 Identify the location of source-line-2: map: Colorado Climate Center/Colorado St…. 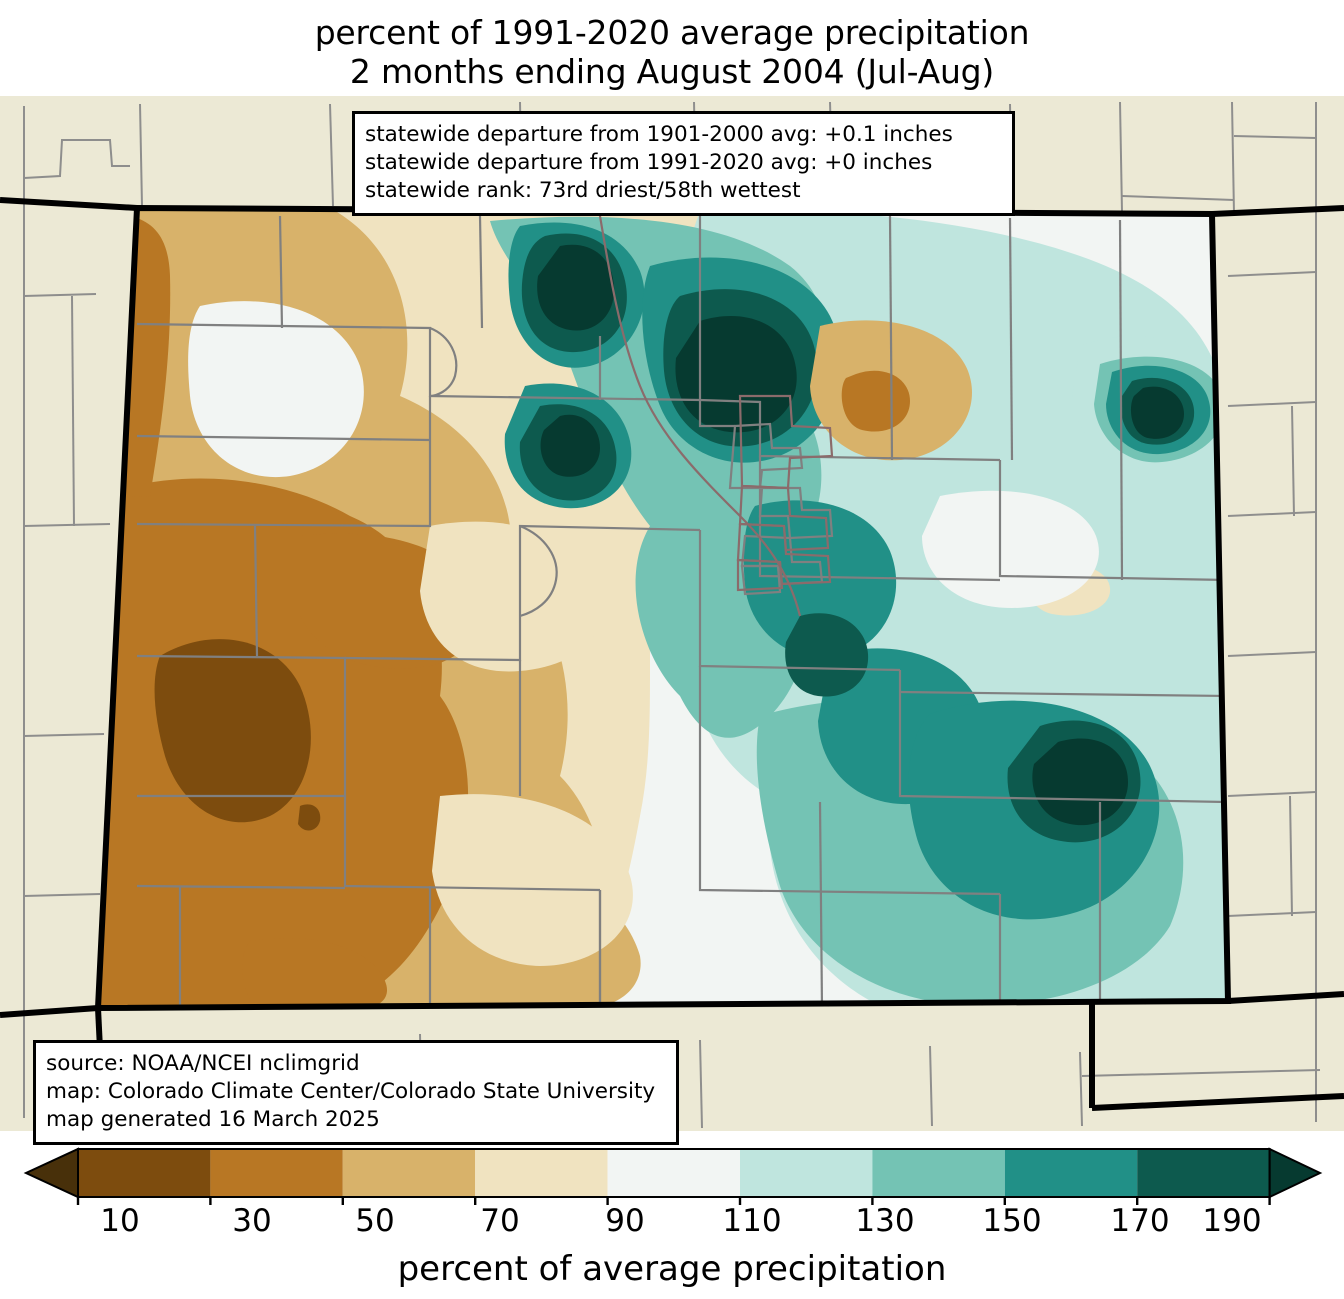
(351, 1091).